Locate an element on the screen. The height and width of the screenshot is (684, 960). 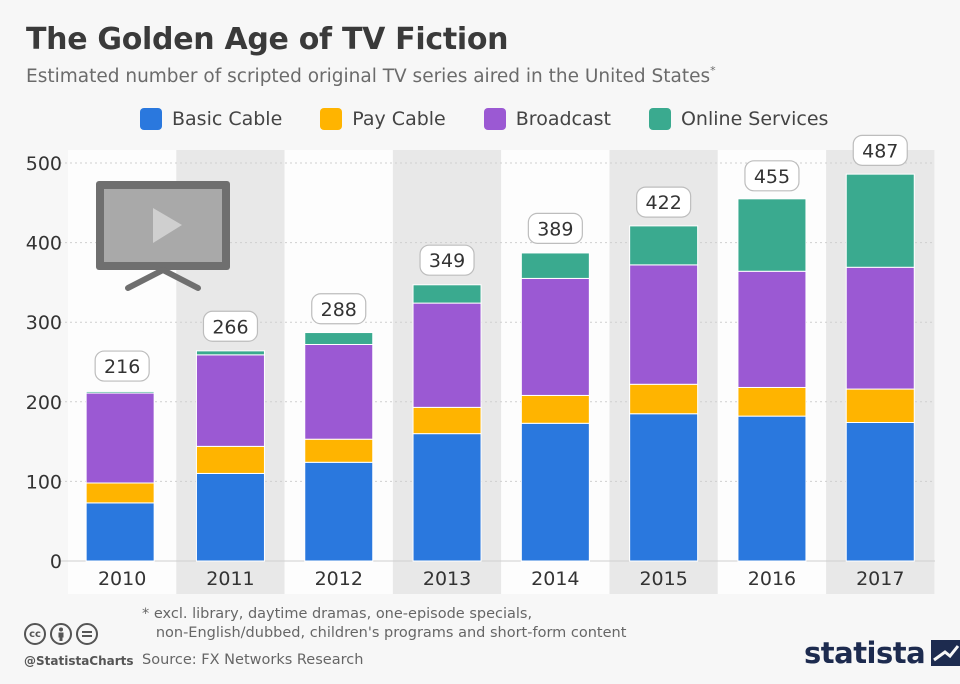
x-tick-label: 2011 is located at coordinates (230, 579).